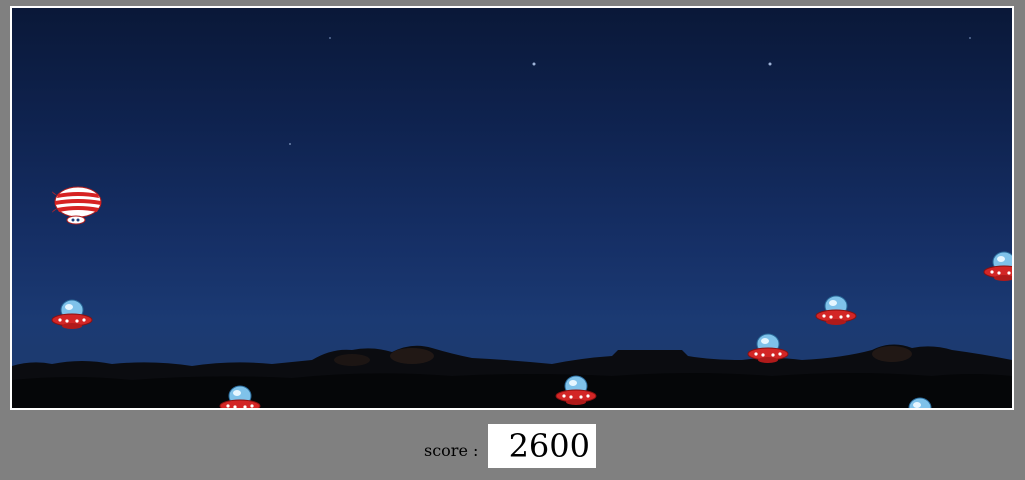 The image size is (1025, 480). What do you see at coordinates (77, 205) in the screenshot?
I see `player-blimp` at bounding box center [77, 205].